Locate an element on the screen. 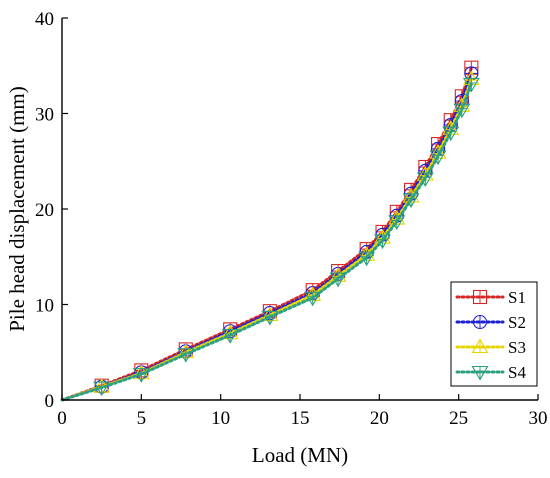 This screenshot has height=478, width=550. legend-item: S2 is located at coordinates (490, 322).